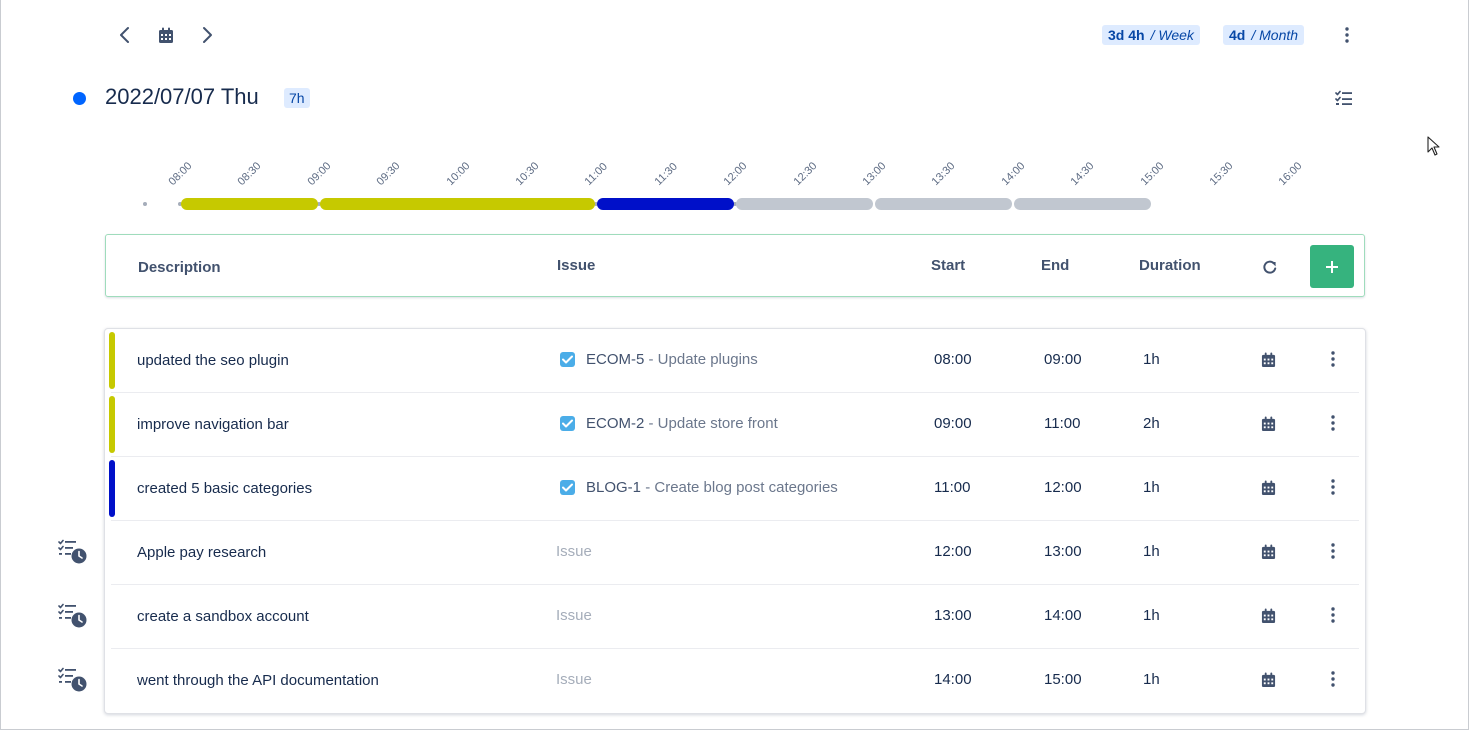  Describe the element at coordinates (1270, 267) in the screenshot. I see `refresh-button` at that location.